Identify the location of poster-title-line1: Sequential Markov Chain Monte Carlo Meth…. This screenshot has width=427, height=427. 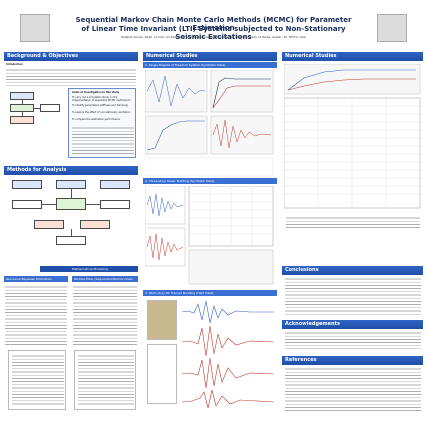
(213, 24).